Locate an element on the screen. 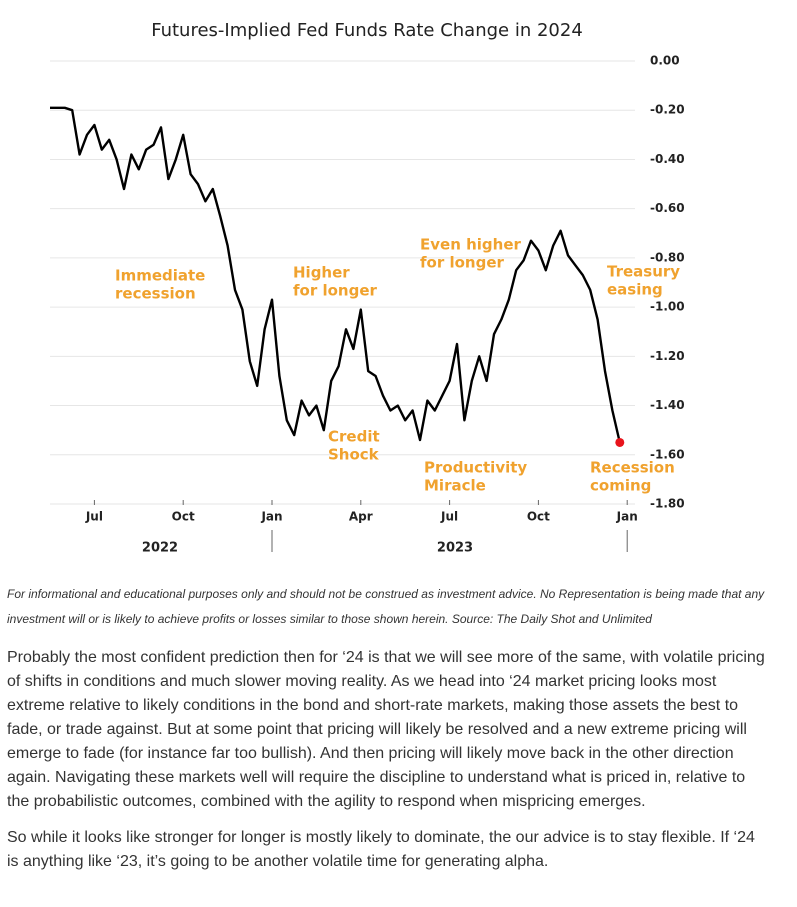 The height and width of the screenshot is (907, 797). end-marker is located at coordinates (620, 442).